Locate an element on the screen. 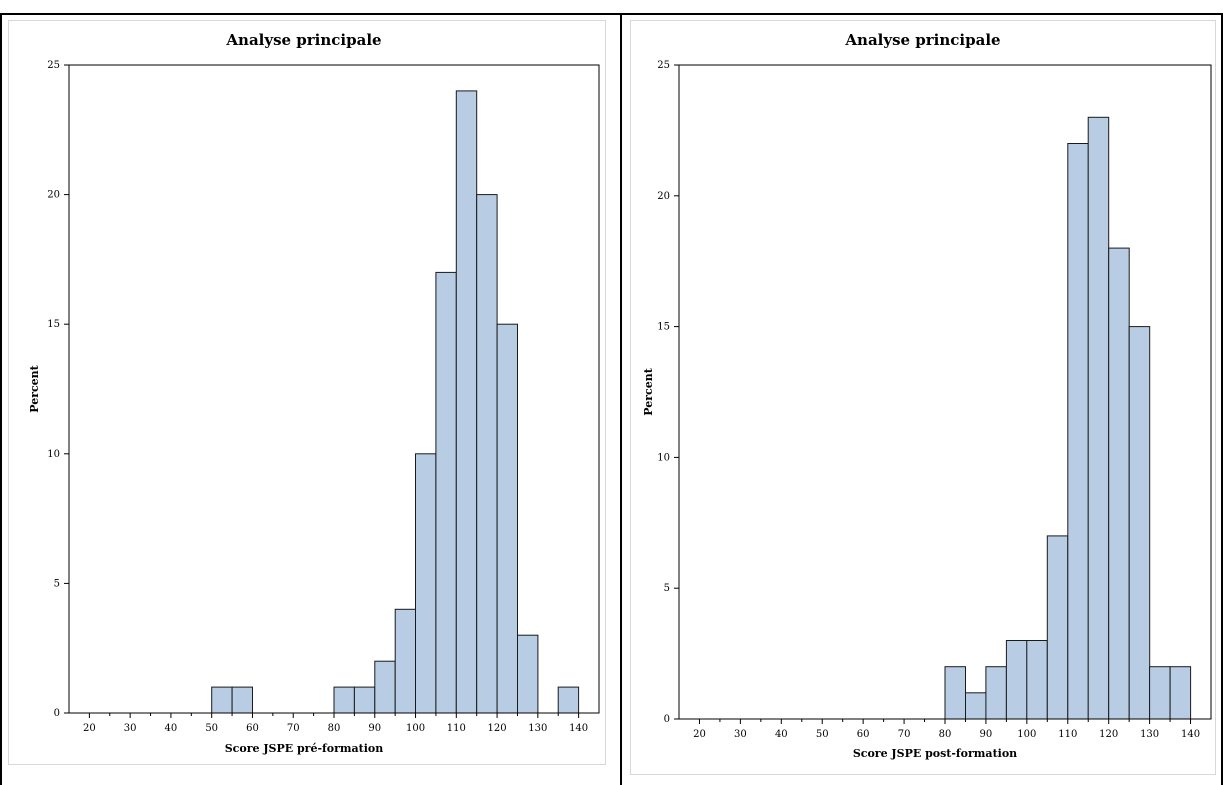 Image resolution: width=1223 pixels, height=785 pixels. frame-right-line is located at coordinates (1222, 399).